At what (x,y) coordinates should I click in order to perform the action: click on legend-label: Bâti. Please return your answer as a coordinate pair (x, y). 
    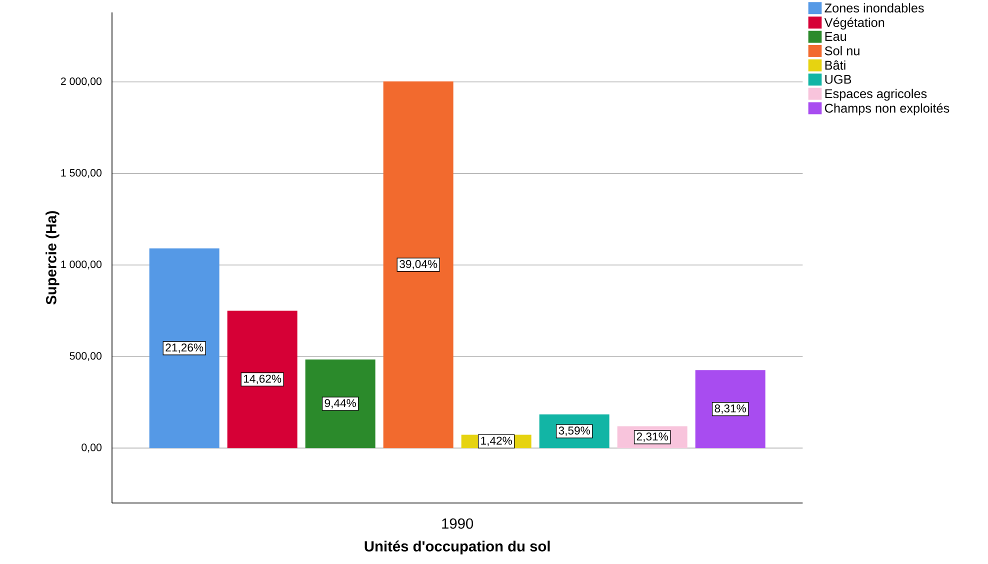
    Looking at the image, I should click on (835, 65).